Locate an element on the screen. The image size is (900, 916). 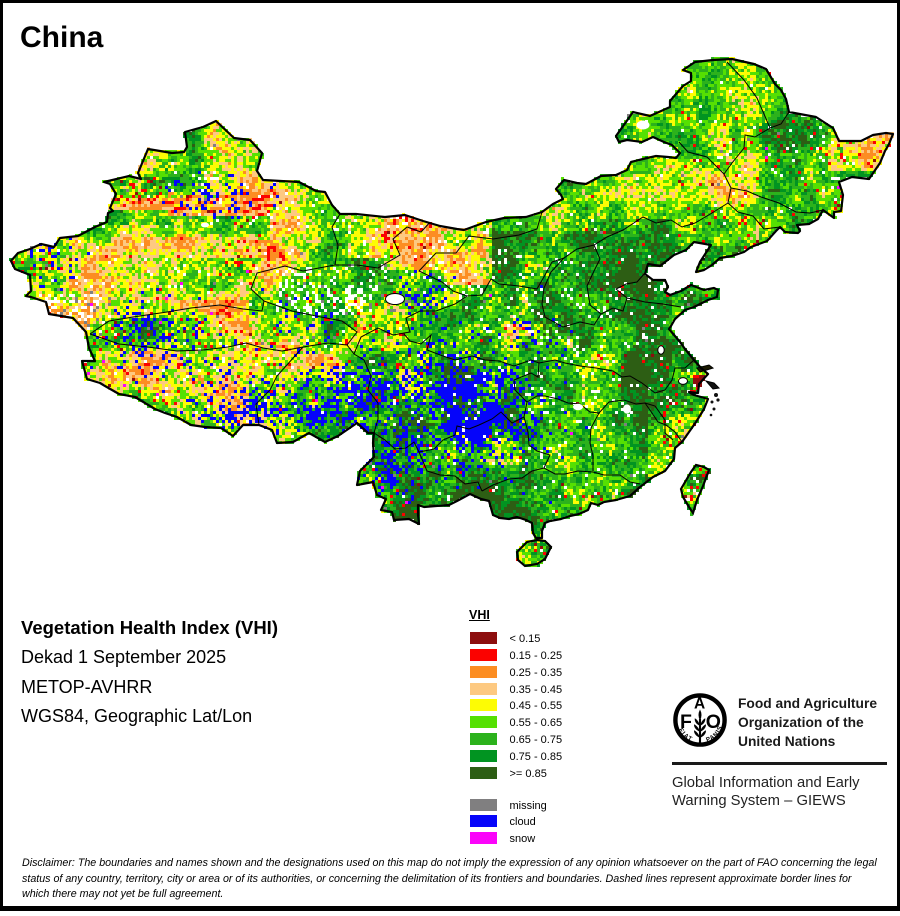
svg-text: A is located at coordinates (699, 704).